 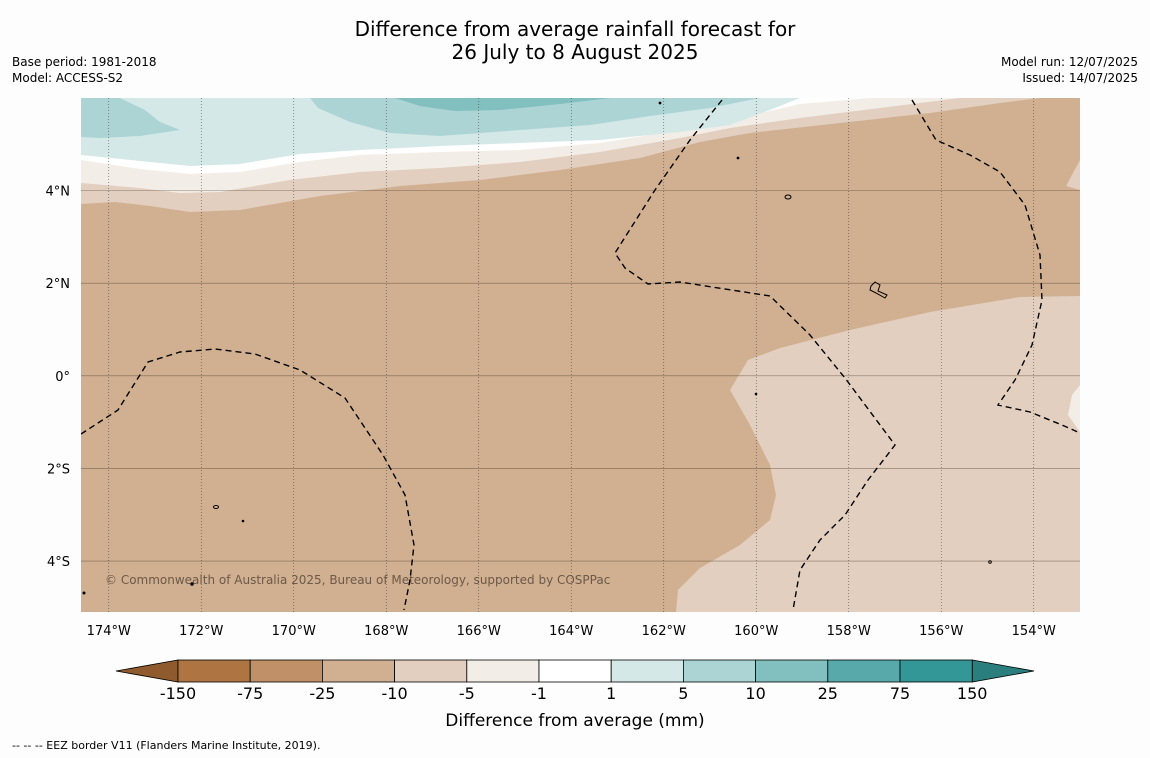 What do you see at coordinates (1069, 62) in the screenshot?
I see `model-run-label: Model run: 12/07/2025` at bounding box center [1069, 62].